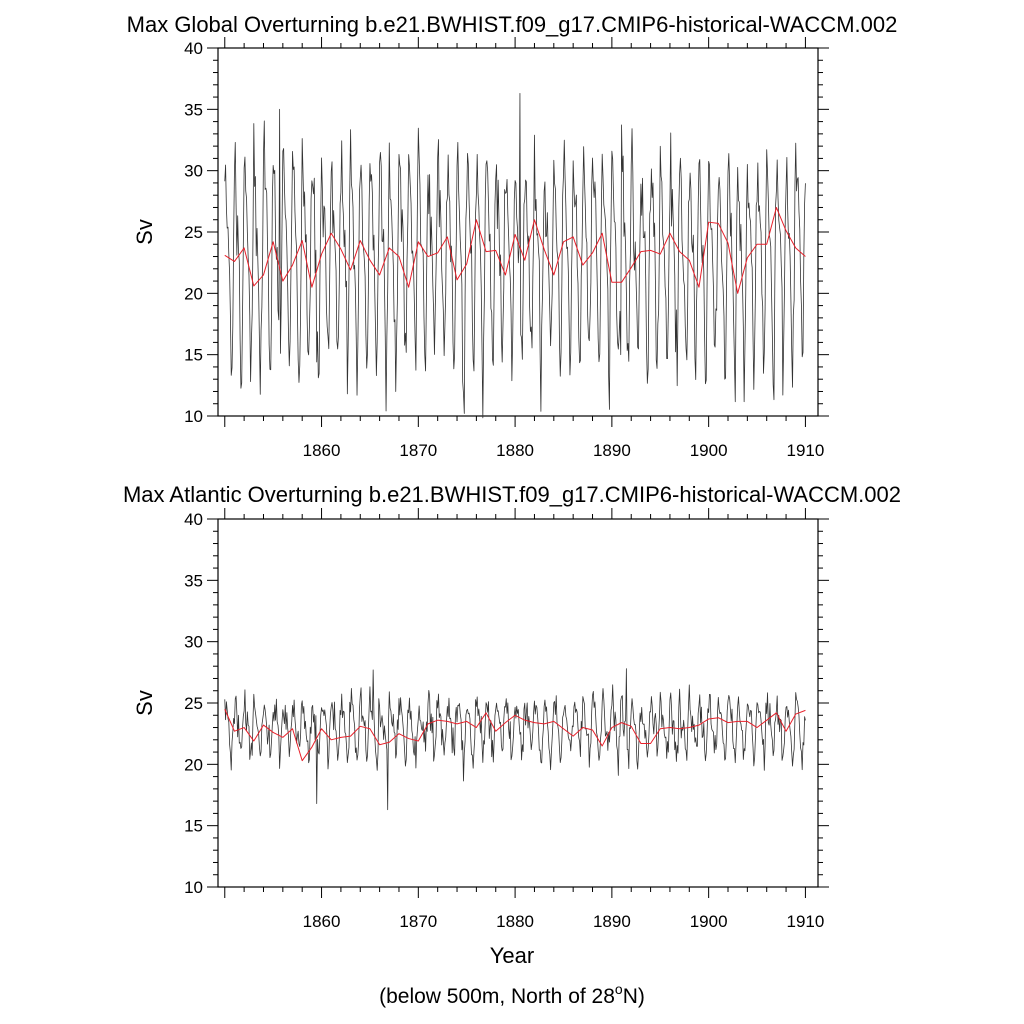 The image size is (1024, 1024). I want to click on global-ytick-label: 35, so click(193, 109).